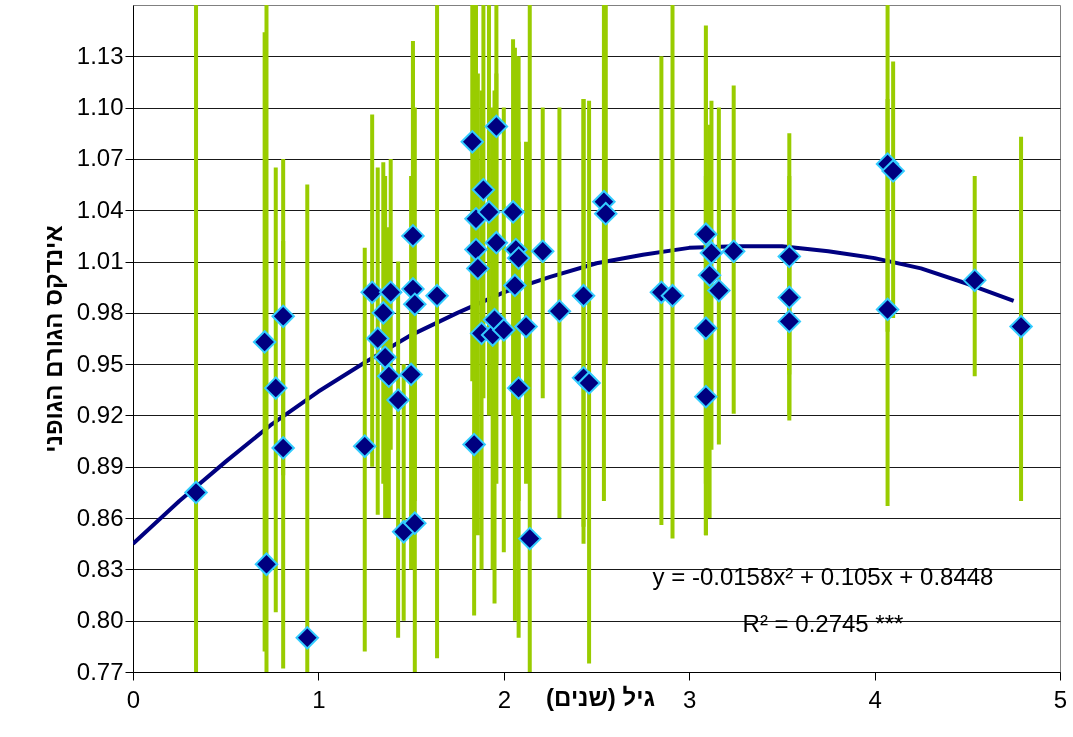  I want to click on y-tick-label: 0.83, so click(100, 568).